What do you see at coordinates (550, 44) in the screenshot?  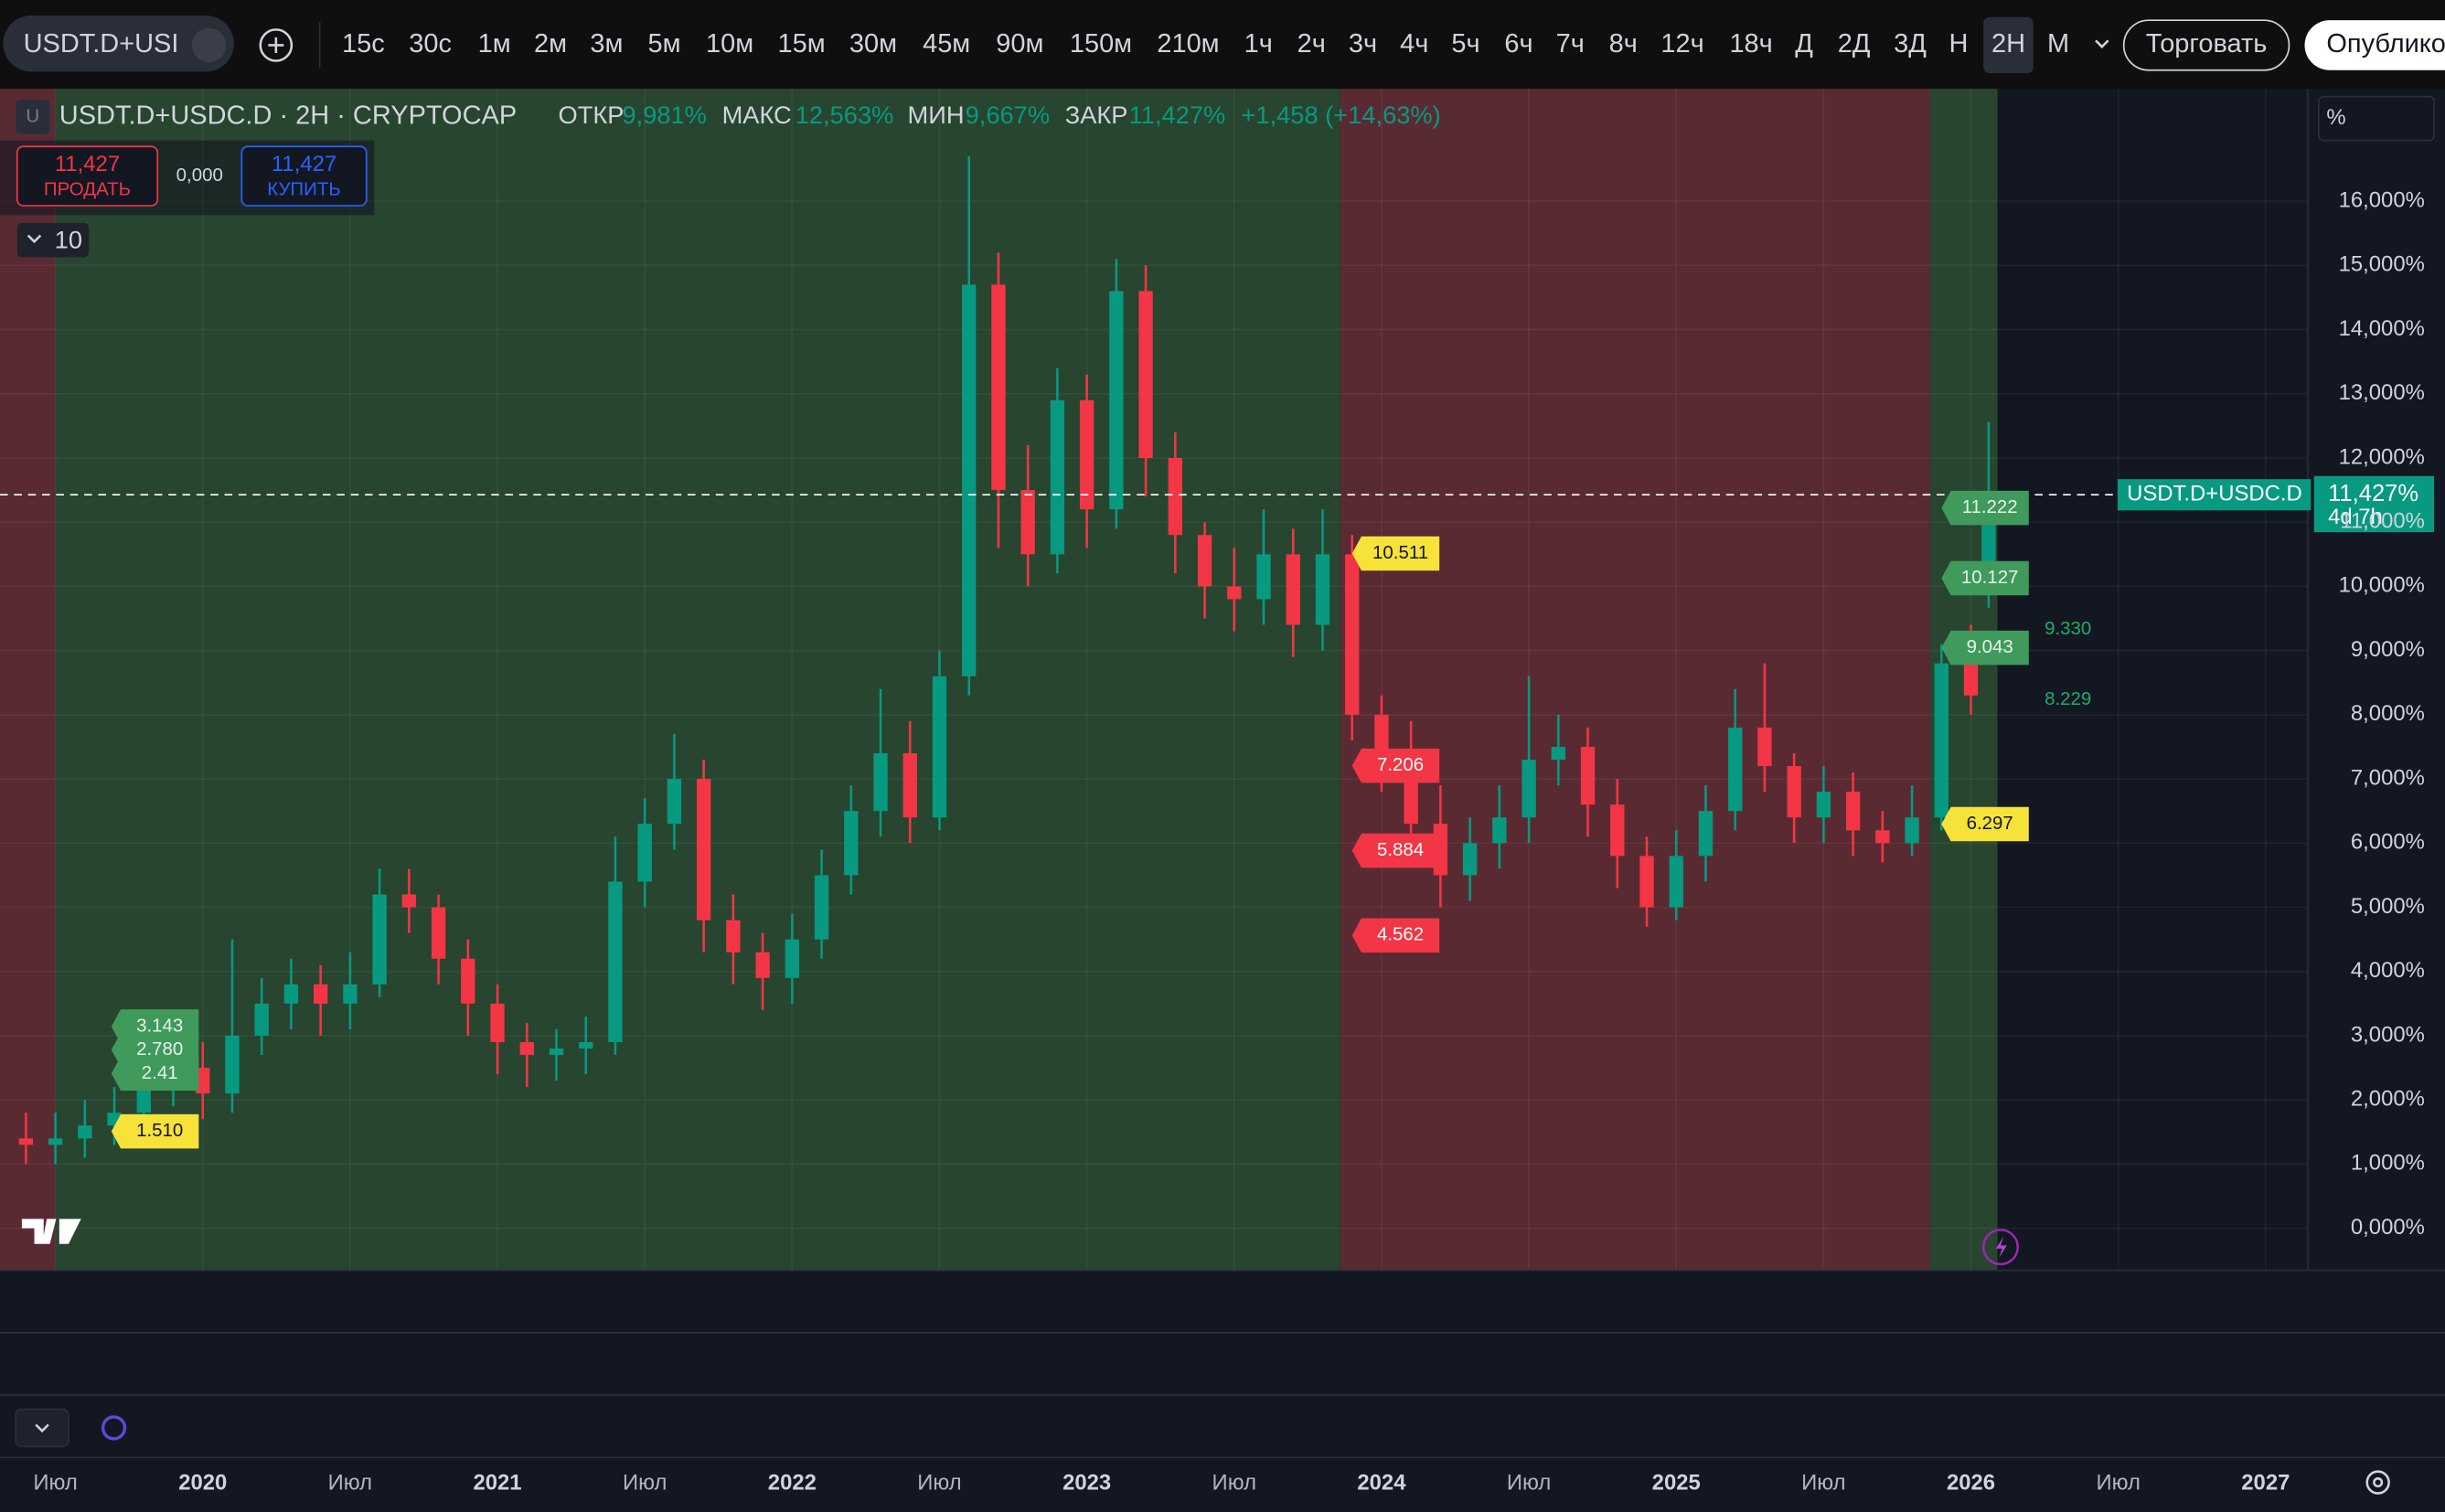 I see `timeframe-button: 2м` at bounding box center [550, 44].